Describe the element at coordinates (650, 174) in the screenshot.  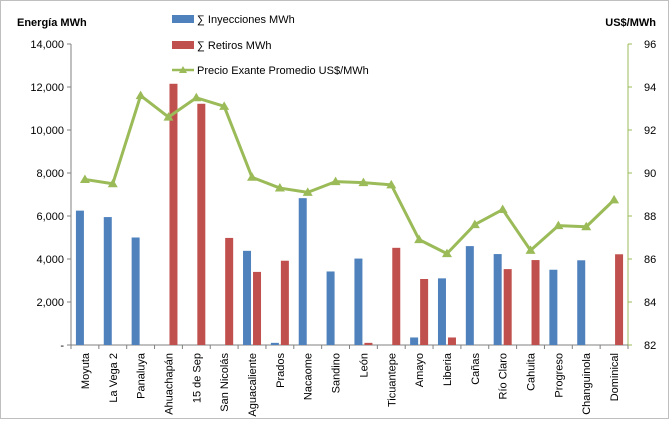
I see `y2-tick-label: 90` at that location.